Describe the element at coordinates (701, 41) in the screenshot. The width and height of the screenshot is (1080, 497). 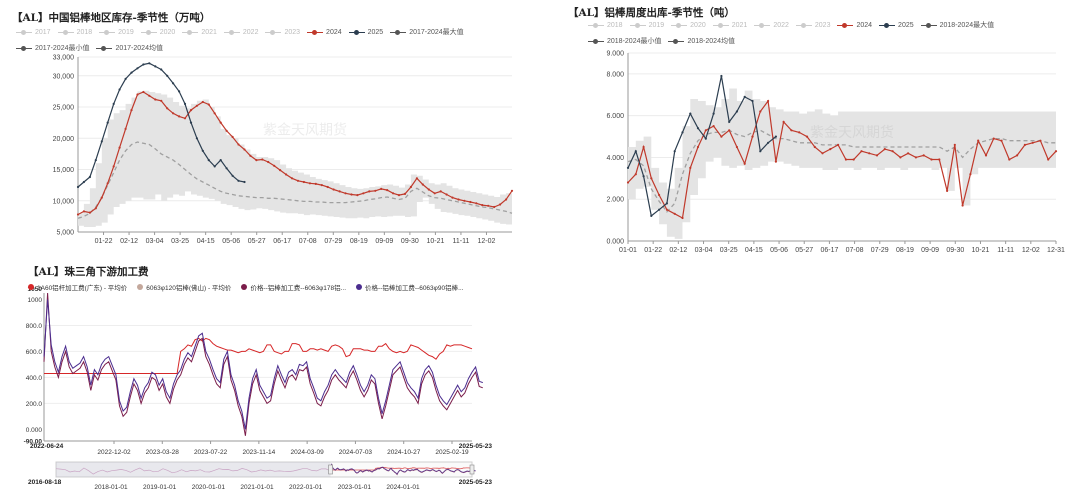
I see `legend-item-2018-2024均值: 2018-2024均值` at that location.